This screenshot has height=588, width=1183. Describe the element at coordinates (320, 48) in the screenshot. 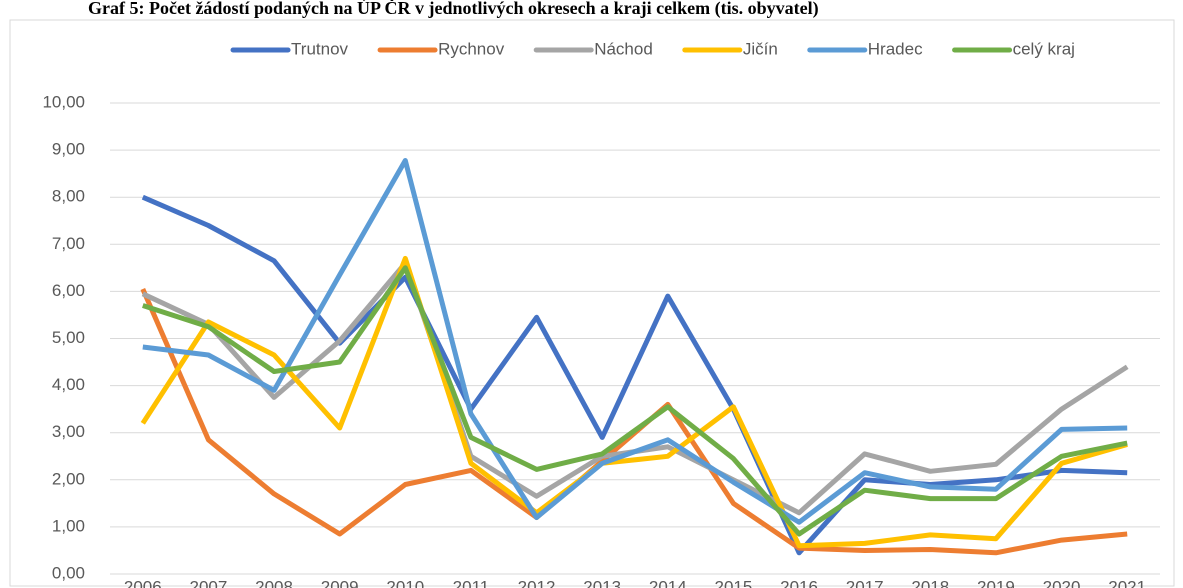

I see `legend-label: Trutnov` at that location.